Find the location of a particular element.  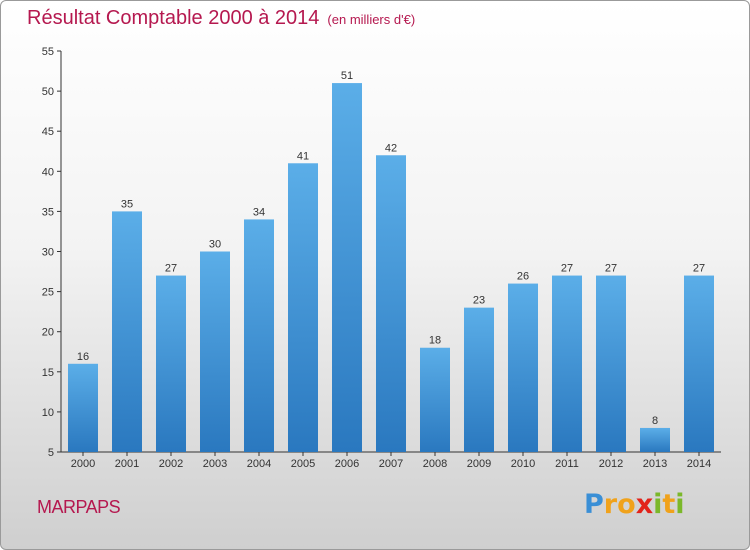

bar-value-label: 16 is located at coordinates (83, 357).